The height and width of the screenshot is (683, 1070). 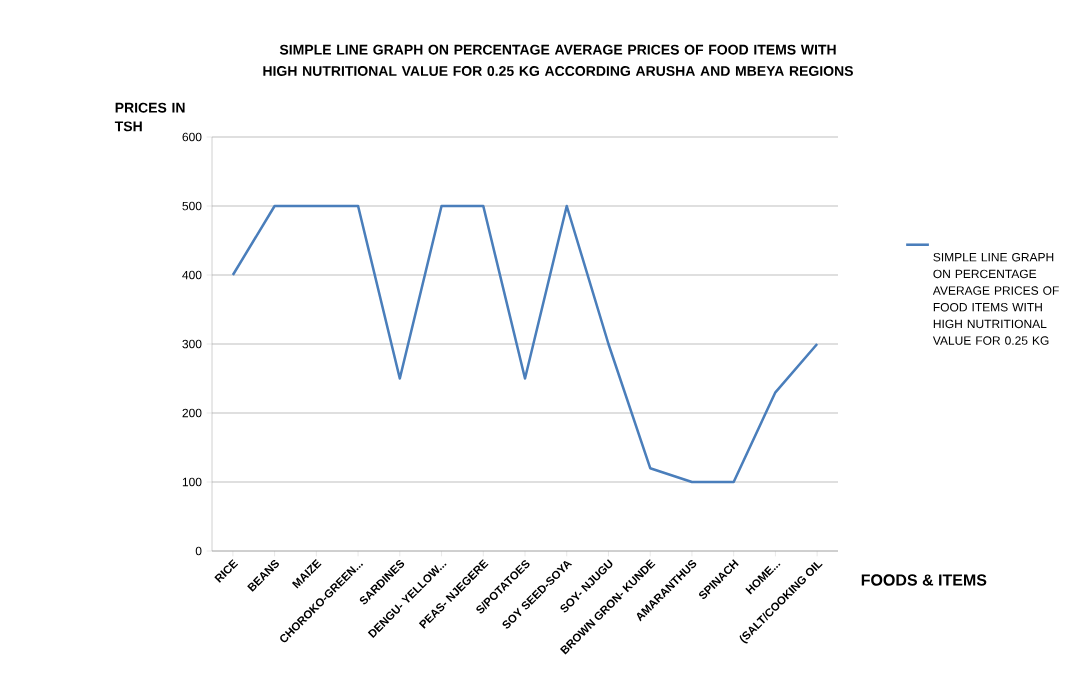 What do you see at coordinates (192, 137) in the screenshot?
I see `y-tick-label: 600` at bounding box center [192, 137].